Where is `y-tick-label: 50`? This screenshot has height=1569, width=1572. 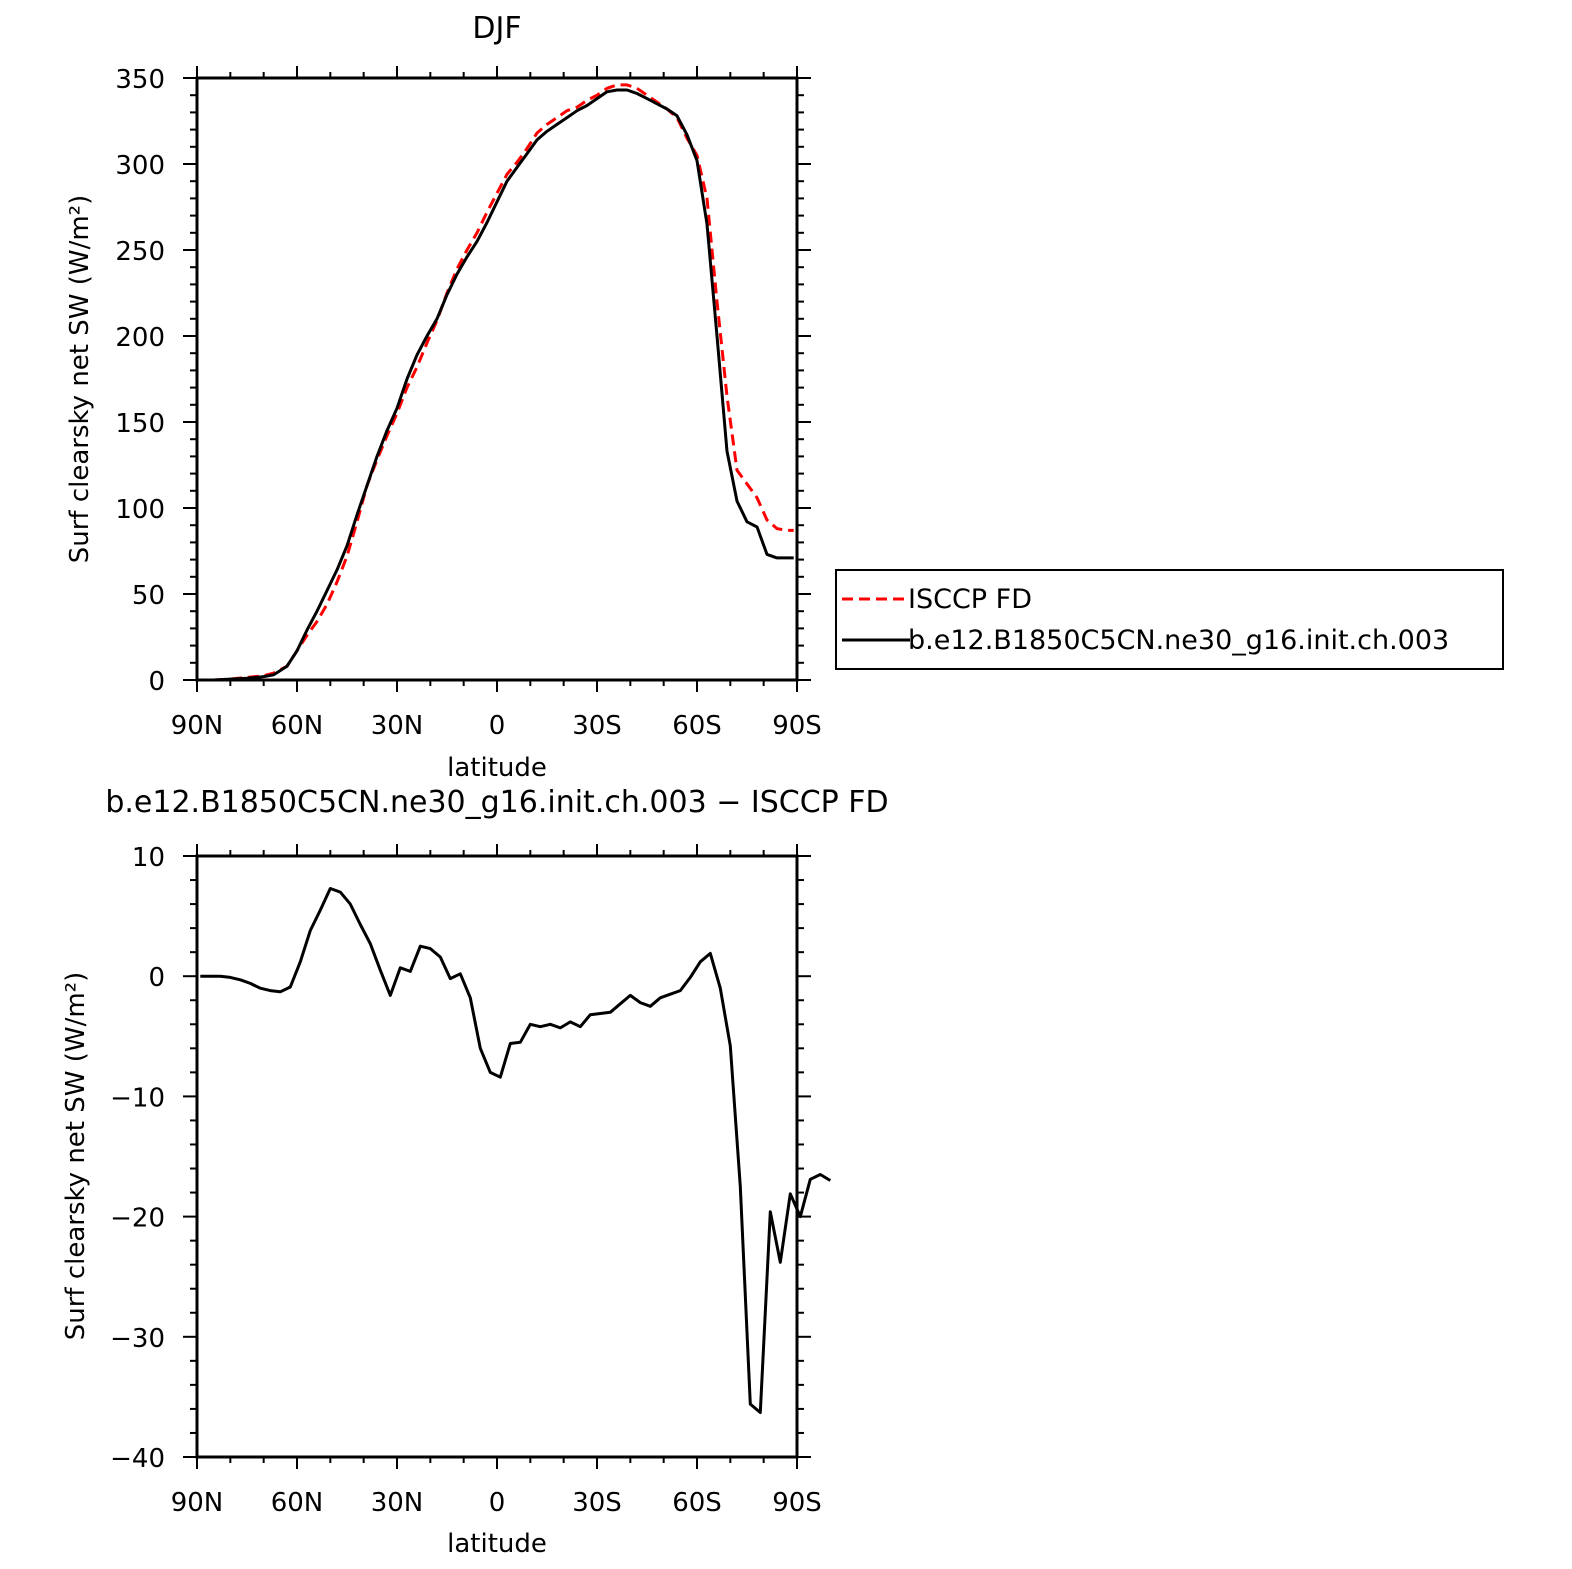 y-tick-label: 50 is located at coordinates (148, 596).